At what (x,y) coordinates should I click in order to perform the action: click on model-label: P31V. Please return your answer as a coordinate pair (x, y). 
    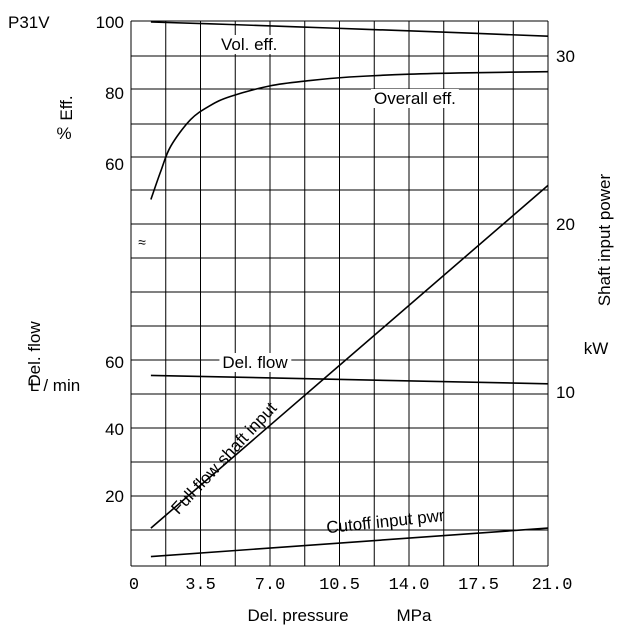
    Looking at the image, I should click on (29, 22).